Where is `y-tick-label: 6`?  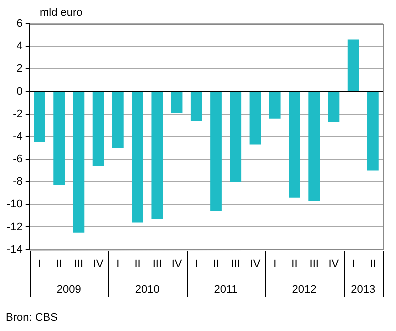 y-tick-label: 6 is located at coordinates (19, 24).